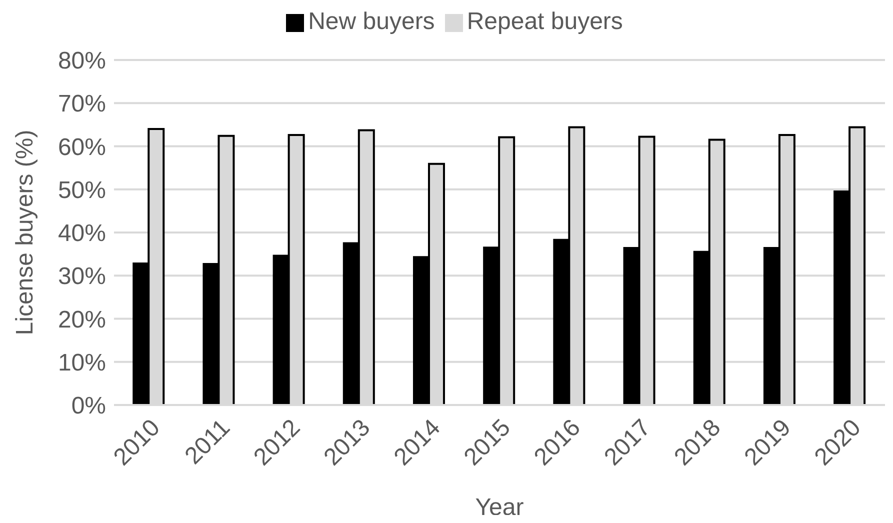 This screenshot has height=523, width=893. What do you see at coordinates (371, 21) in the screenshot?
I see `legend-label: New buyers` at bounding box center [371, 21].